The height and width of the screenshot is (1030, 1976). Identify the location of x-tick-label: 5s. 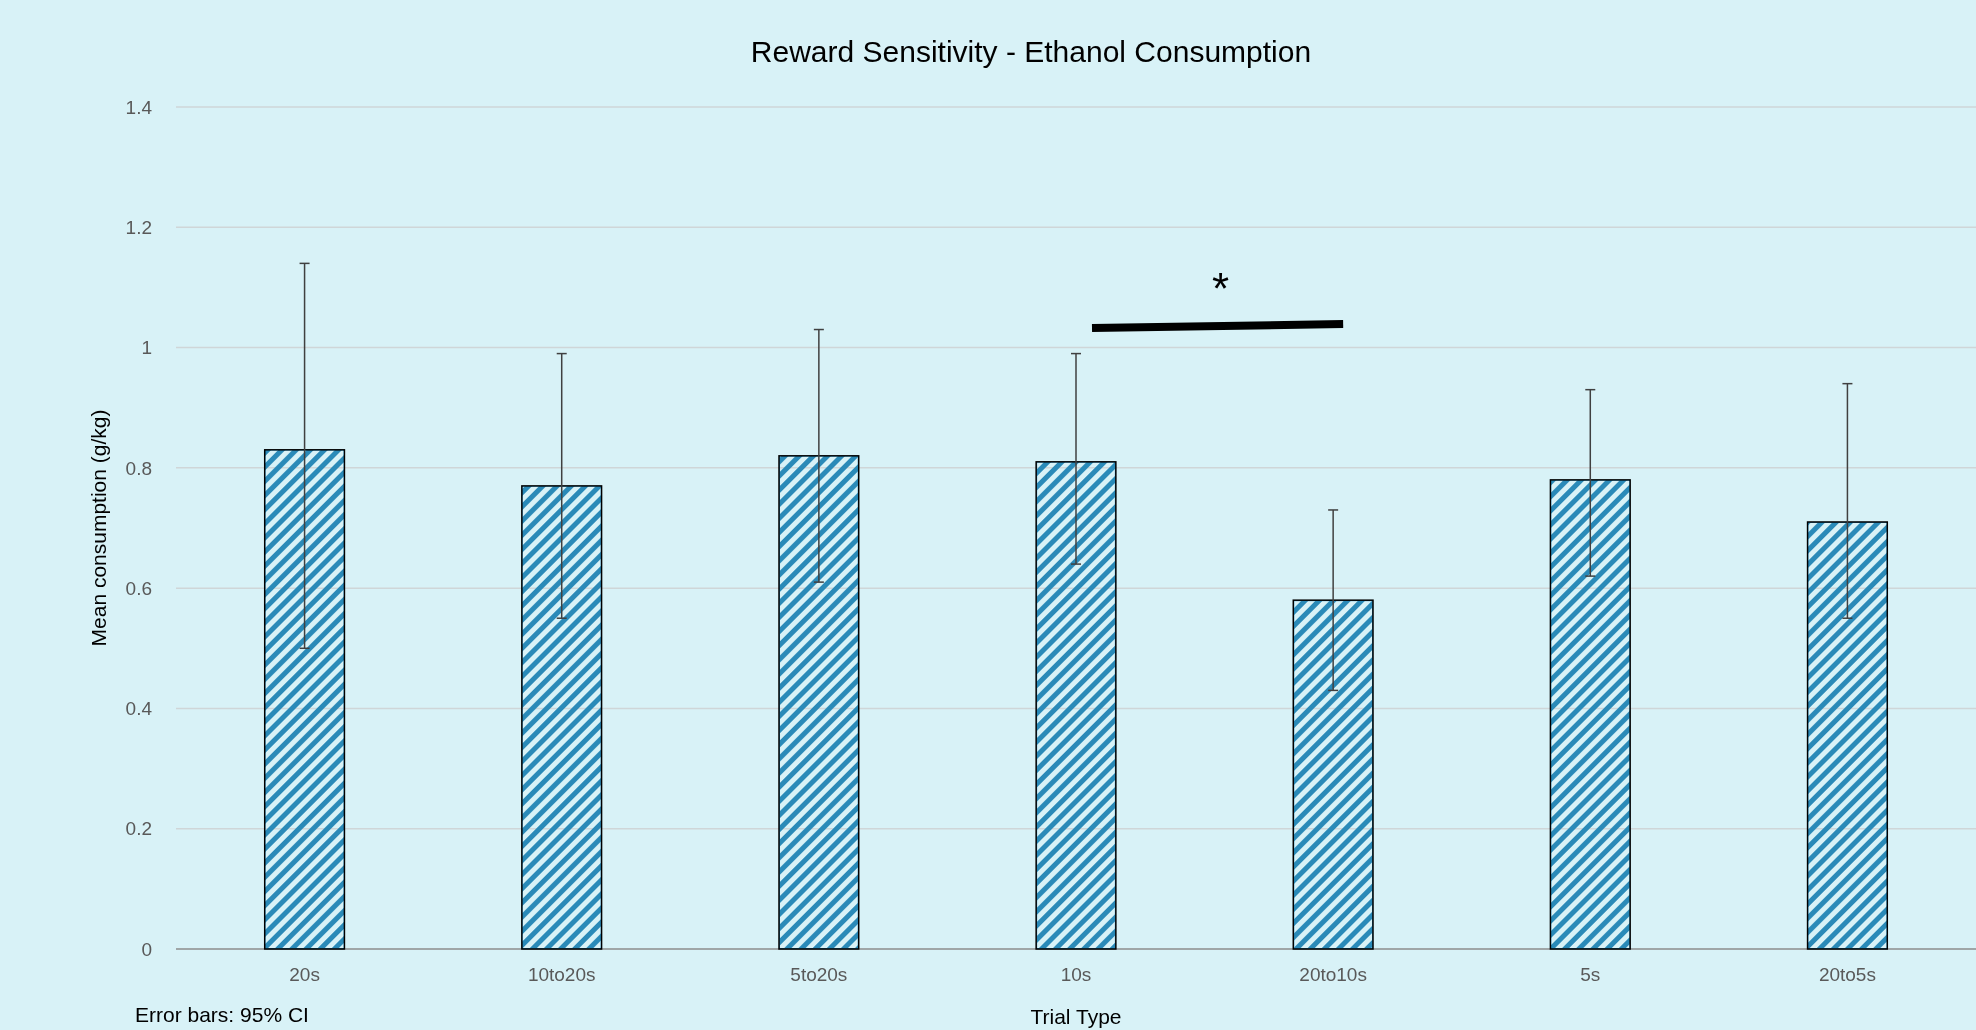
(1590, 974).